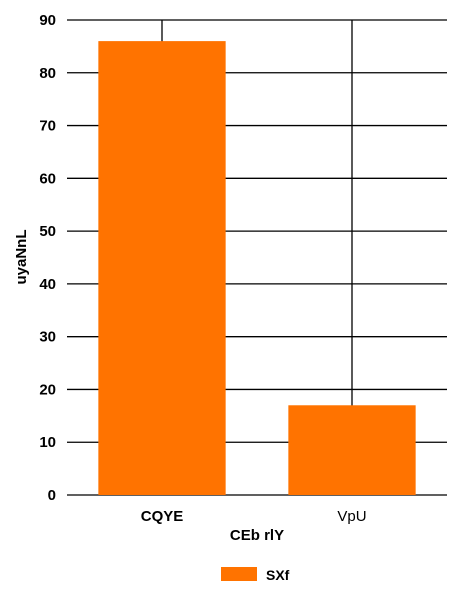  I want to click on legend: SXf, so click(255, 575).